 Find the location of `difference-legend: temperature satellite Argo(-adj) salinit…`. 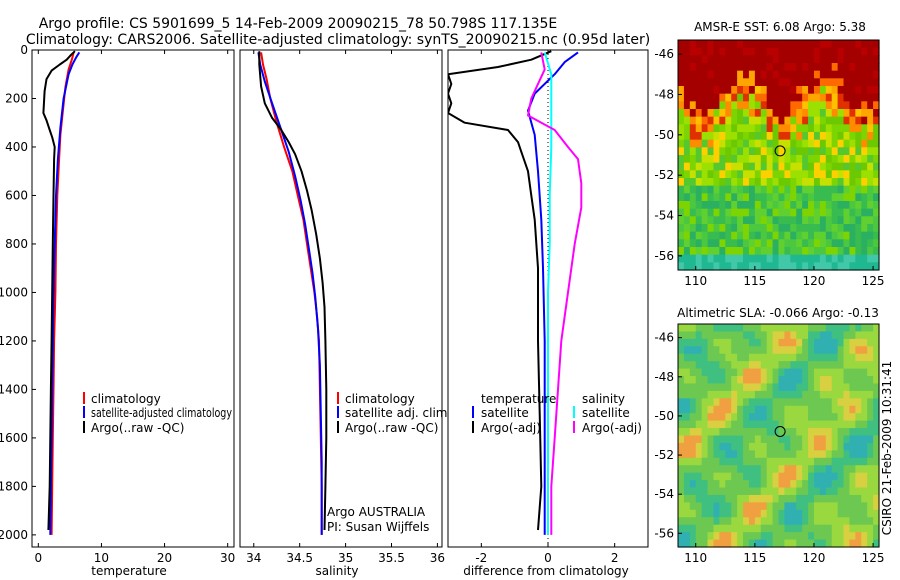

difference-legend: temperature satellite Argo(-adj) salinit… is located at coordinates (557, 413).